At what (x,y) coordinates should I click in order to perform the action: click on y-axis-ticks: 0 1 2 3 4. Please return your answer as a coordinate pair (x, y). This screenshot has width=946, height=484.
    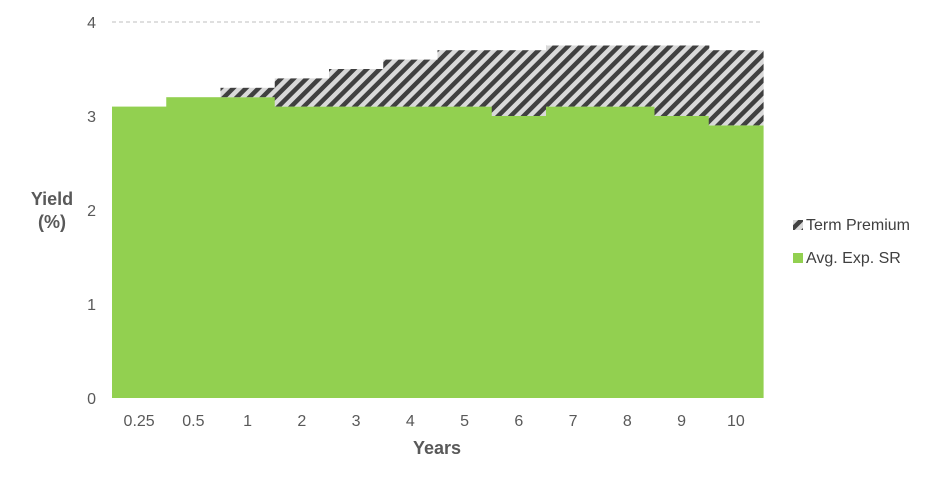
    Looking at the image, I should click on (91, 211).